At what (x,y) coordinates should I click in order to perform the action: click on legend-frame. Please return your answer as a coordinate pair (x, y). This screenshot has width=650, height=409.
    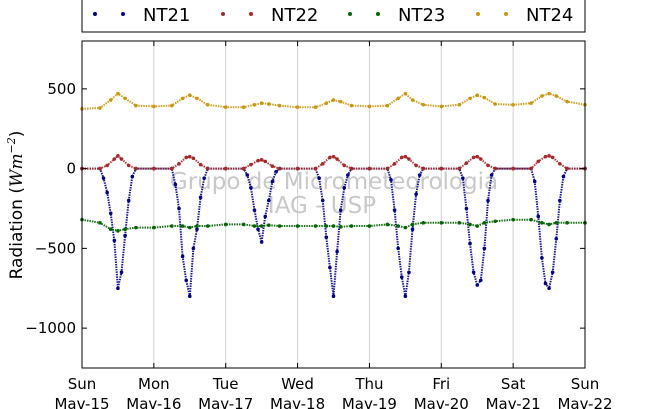
    Looking at the image, I should click on (333, 16).